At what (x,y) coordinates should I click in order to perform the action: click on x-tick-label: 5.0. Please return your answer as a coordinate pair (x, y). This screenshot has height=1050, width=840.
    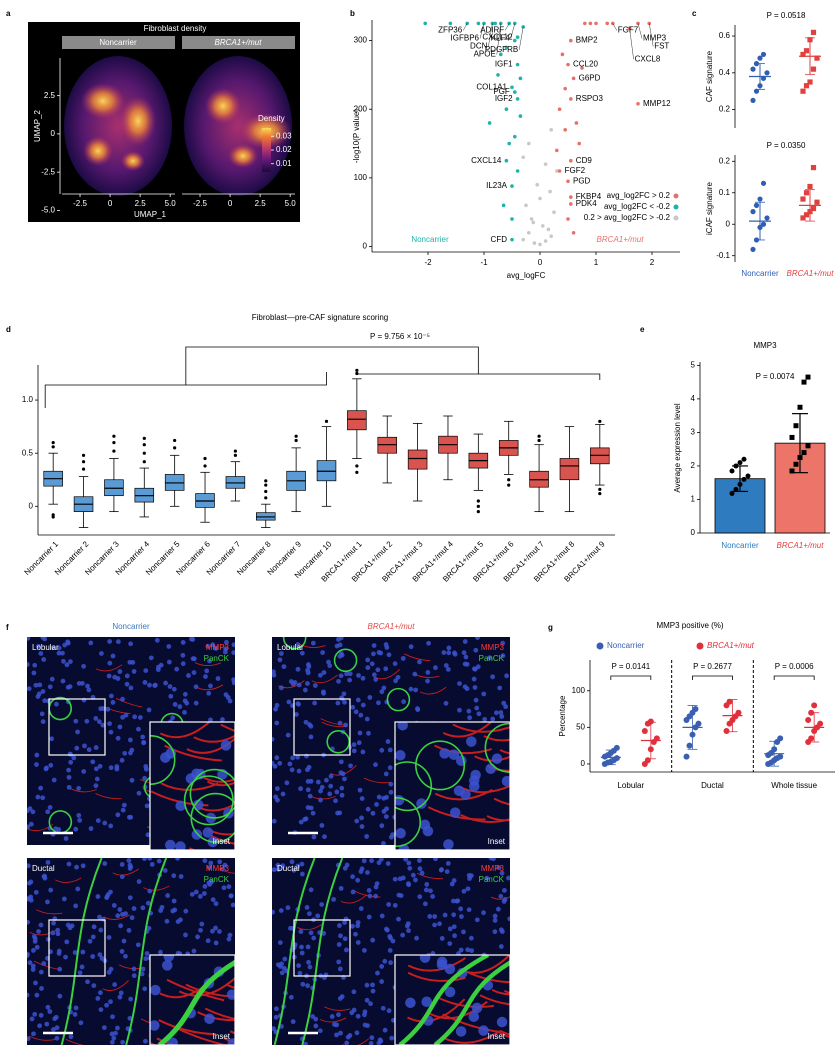
    Looking at the image, I should click on (291, 203).